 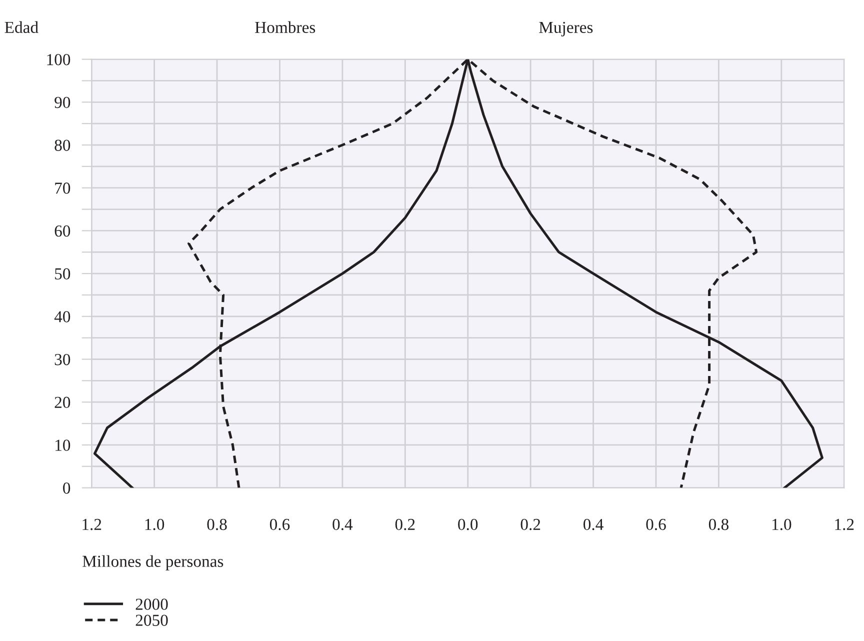 What do you see at coordinates (566, 29) in the screenshot?
I see `text: Mujeres` at bounding box center [566, 29].